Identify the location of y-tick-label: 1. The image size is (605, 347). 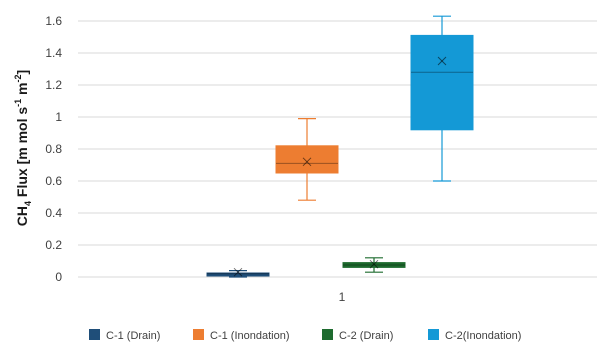
(58, 117).